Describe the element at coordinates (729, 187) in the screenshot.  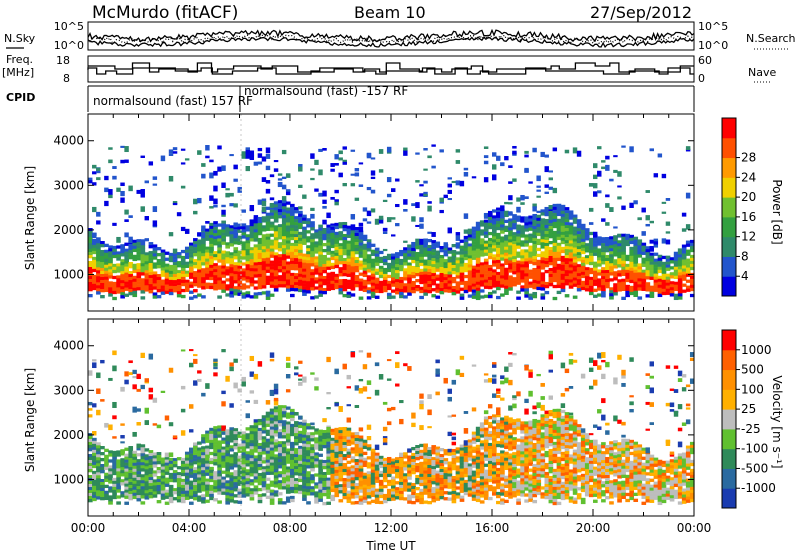
I see `colorbar-segment` at that location.